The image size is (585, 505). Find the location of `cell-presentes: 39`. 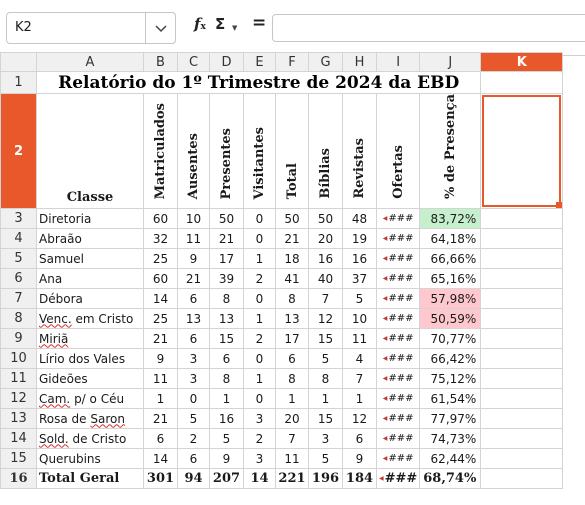

cell-presentes: 39 is located at coordinates (226, 279).